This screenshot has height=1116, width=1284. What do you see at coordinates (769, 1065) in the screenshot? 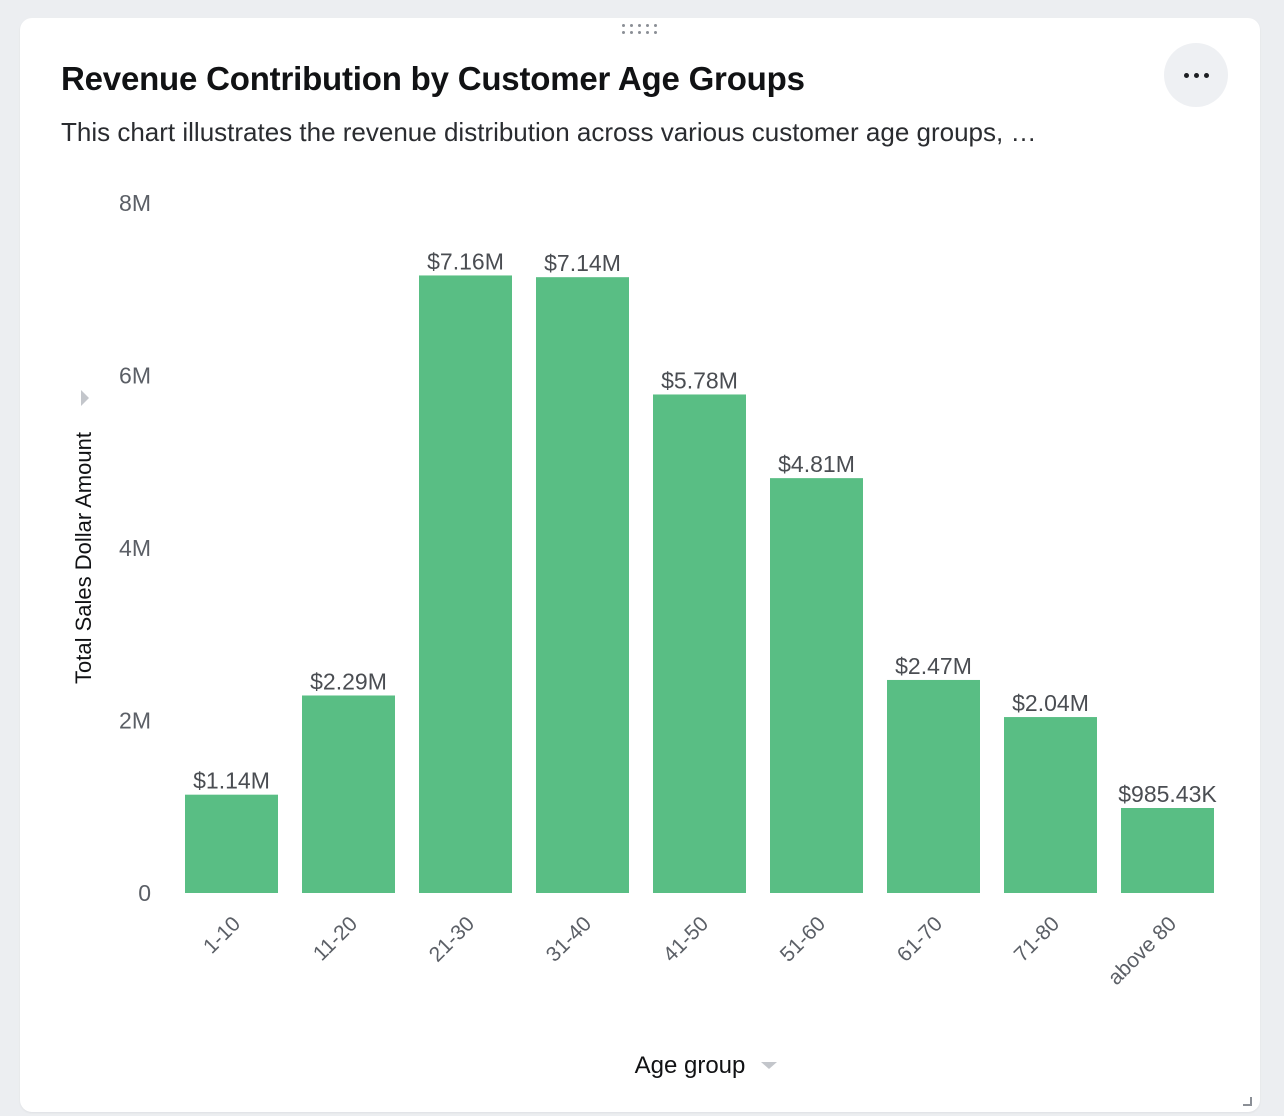
I see `x-axis-dropdown-icon` at bounding box center [769, 1065].